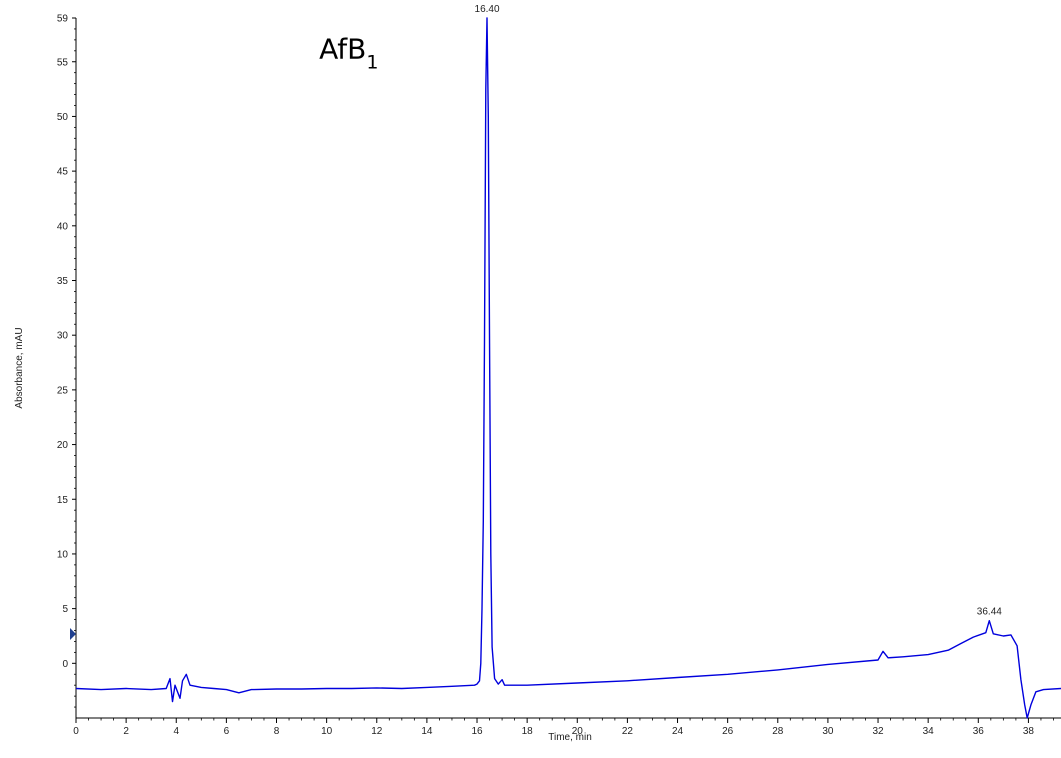 This screenshot has width=1061, height=758. I want to click on x-tick-label: 30, so click(828, 731).